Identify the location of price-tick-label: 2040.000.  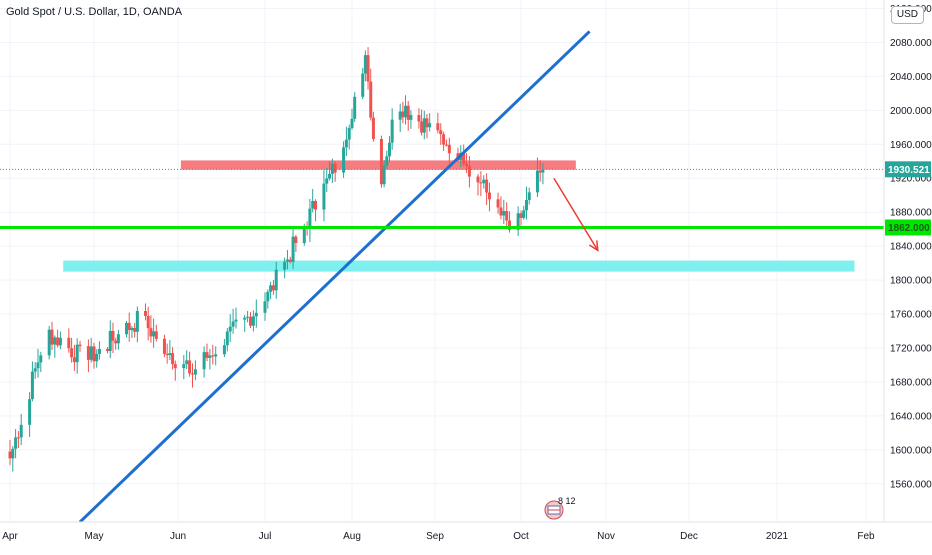
(911, 77).